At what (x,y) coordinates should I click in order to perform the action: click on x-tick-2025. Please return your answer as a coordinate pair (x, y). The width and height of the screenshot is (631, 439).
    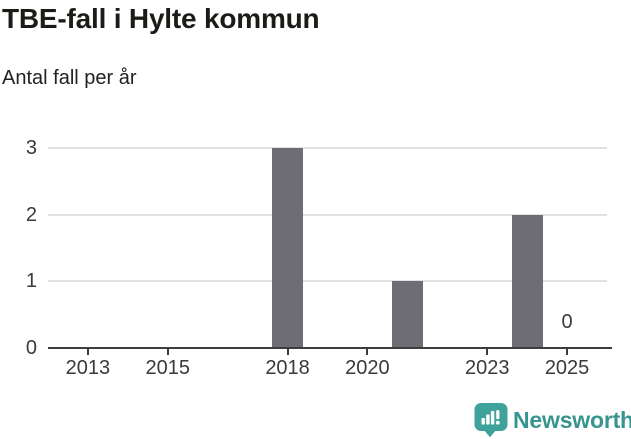
    Looking at the image, I should click on (567, 352).